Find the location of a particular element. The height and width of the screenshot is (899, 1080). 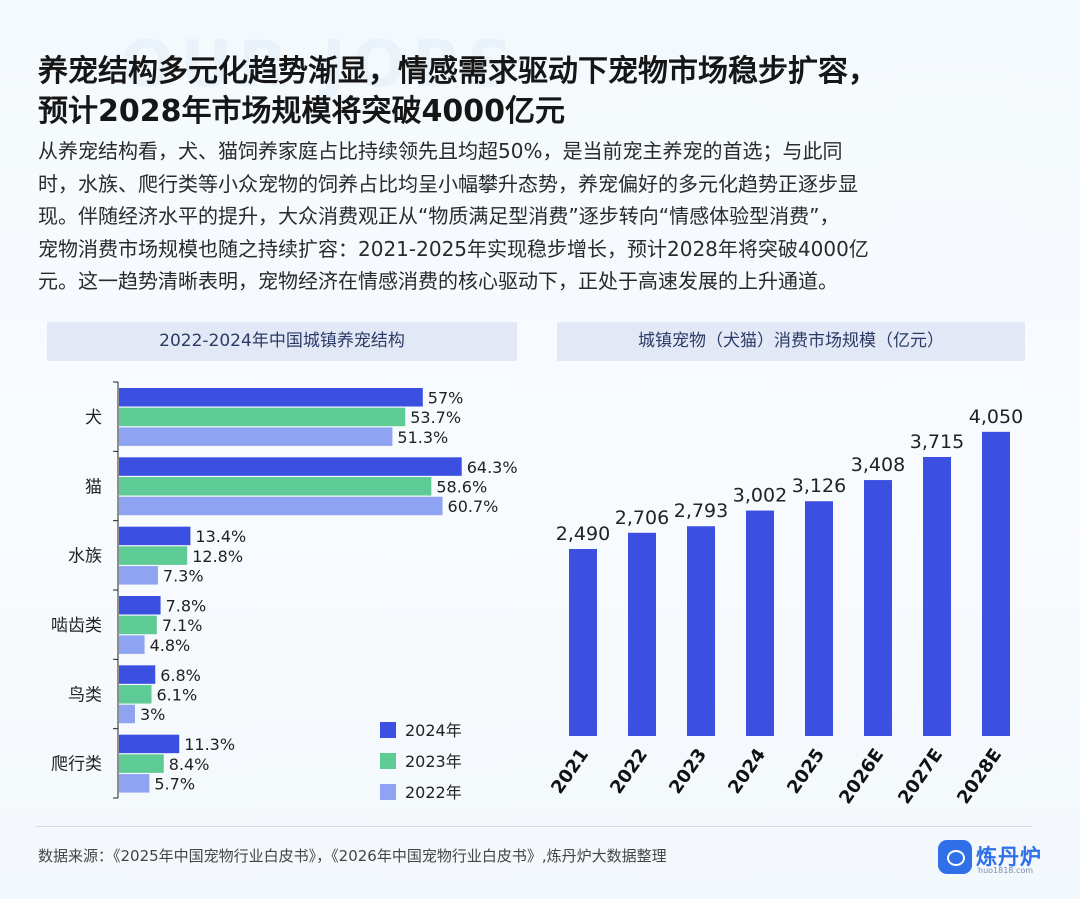

bar-value-label: 3,002 is located at coordinates (760, 496).